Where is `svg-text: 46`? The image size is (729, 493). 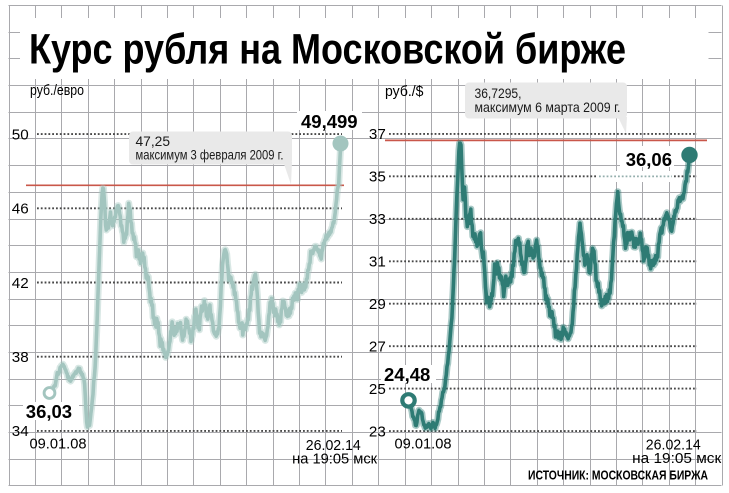
svg-text: 46 is located at coordinates (20, 209).